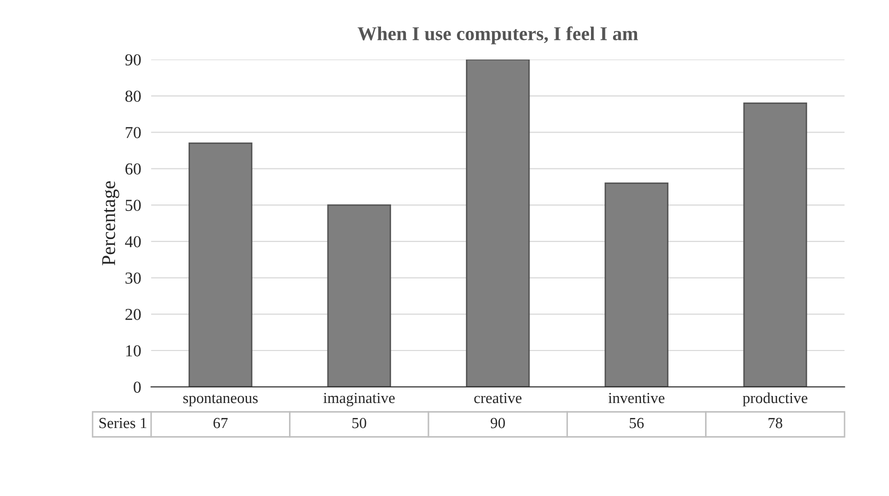 The image size is (889, 496). What do you see at coordinates (133, 96) in the screenshot?
I see `y-tick-label: 80` at bounding box center [133, 96].